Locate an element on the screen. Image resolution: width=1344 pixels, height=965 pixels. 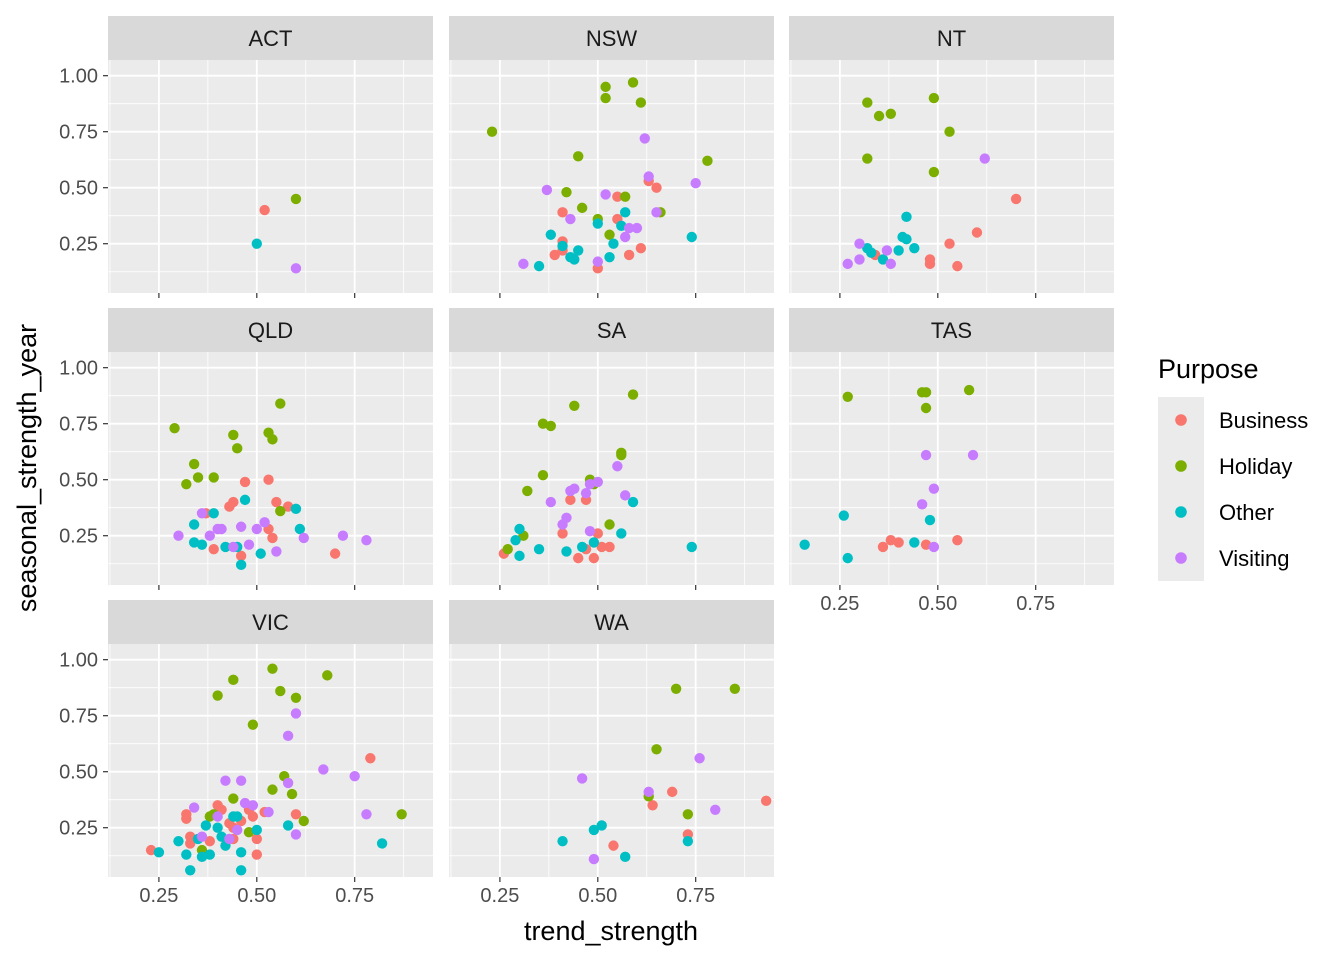
x-tick-label: 0.75 is located at coordinates (354, 896).